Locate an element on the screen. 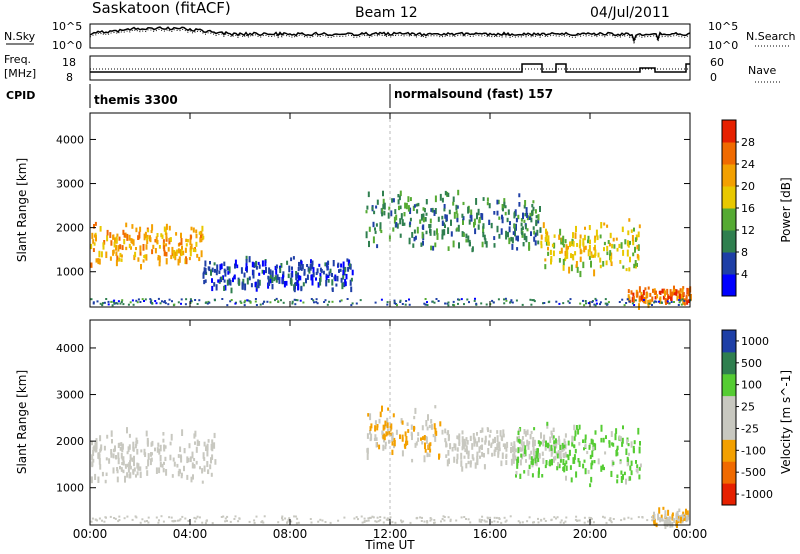  x-tick-label: 00:00 is located at coordinates (690, 534).